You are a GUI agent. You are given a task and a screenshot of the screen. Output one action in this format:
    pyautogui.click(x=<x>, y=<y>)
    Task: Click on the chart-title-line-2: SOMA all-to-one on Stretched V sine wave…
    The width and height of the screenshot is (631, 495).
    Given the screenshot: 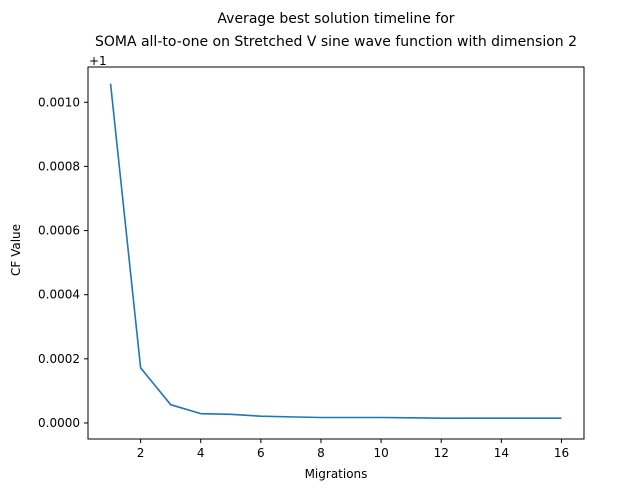 What is the action you would take?
    pyautogui.click(x=336, y=42)
    